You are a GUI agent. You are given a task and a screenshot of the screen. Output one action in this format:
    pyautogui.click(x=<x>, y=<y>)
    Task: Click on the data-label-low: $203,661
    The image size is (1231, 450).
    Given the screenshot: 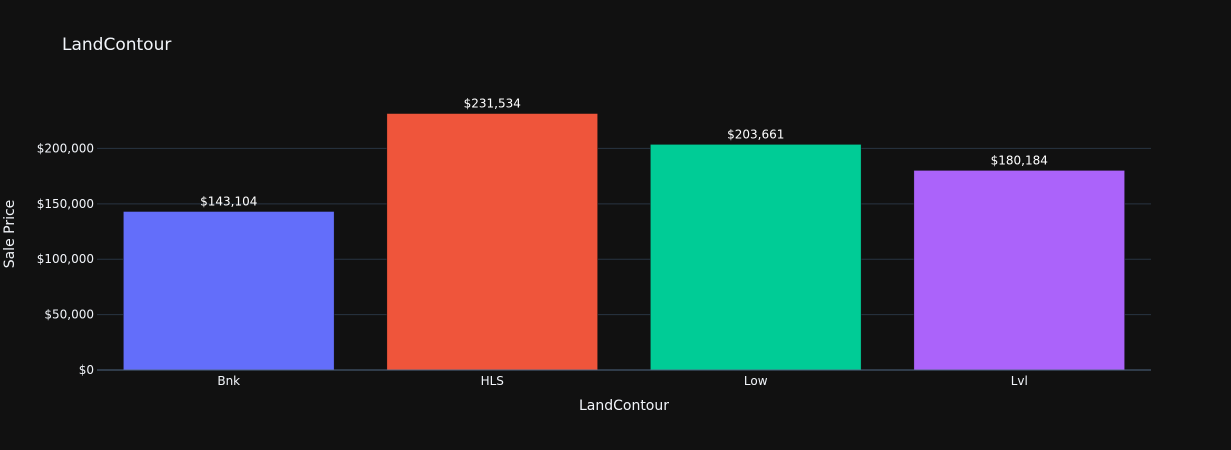 What is the action you would take?
    pyautogui.click(x=755, y=134)
    